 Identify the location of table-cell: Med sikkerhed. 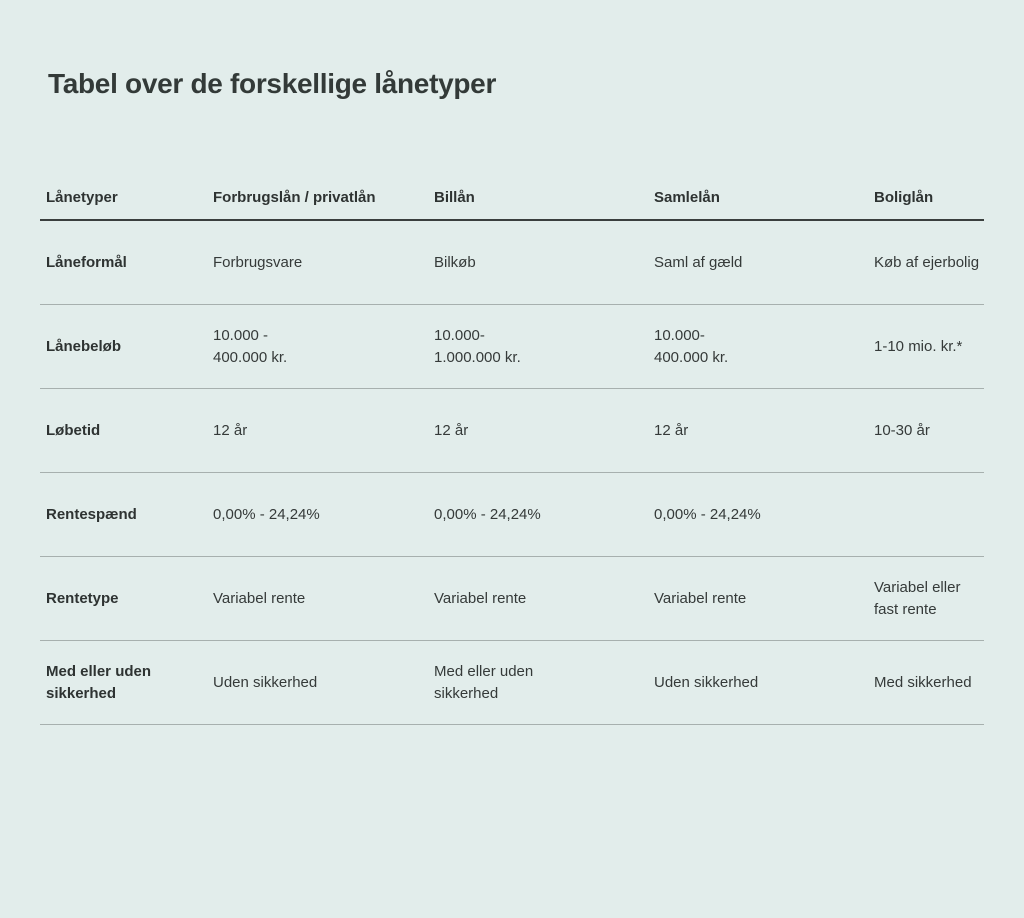
(923, 682).